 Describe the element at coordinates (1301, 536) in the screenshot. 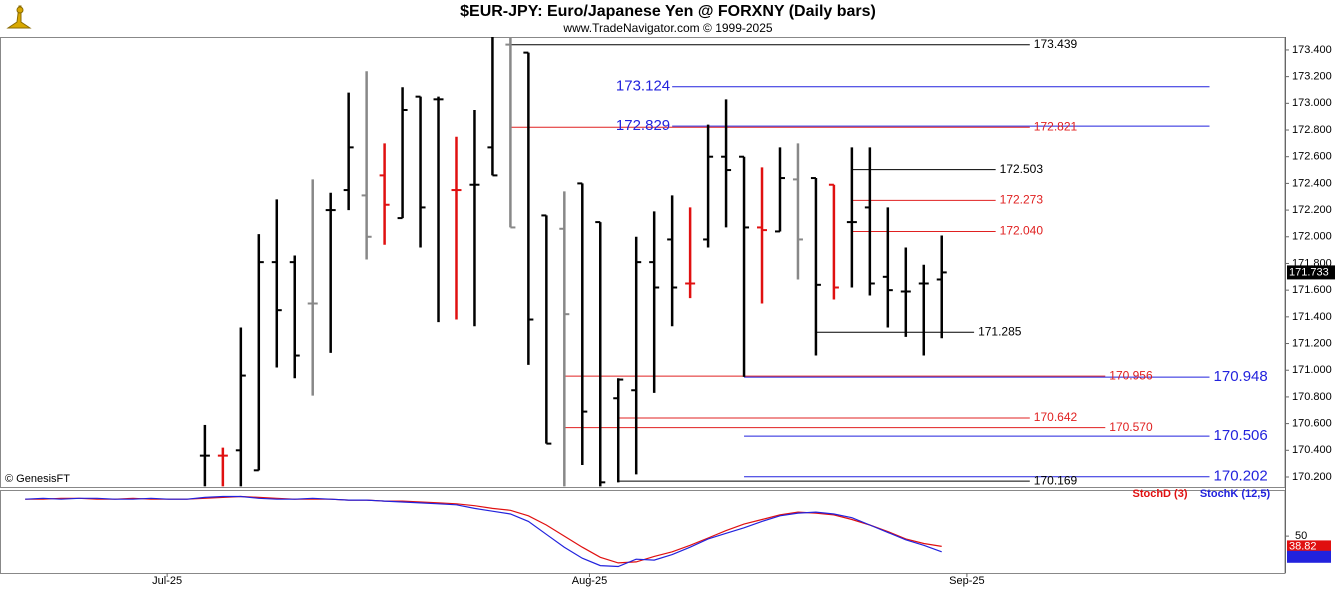

I see `stoch-y-tick-label: 50` at that location.